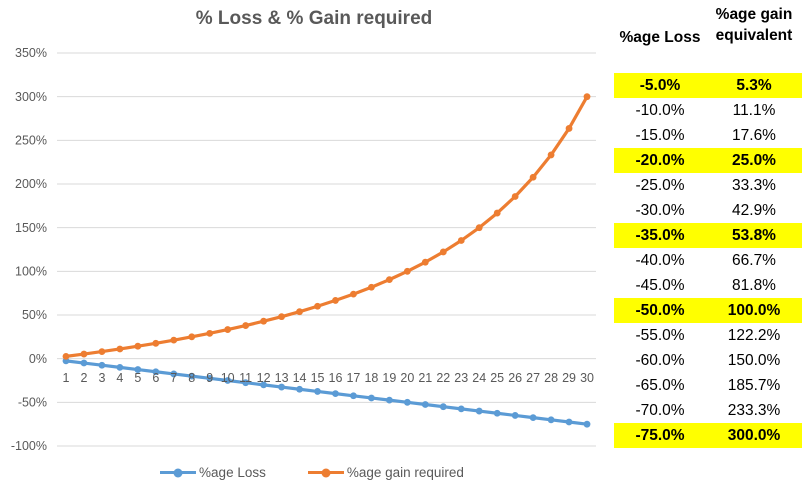 This screenshot has width=804, height=492. What do you see at coordinates (660, 260) in the screenshot?
I see `loss-cell: -40.0%` at bounding box center [660, 260].